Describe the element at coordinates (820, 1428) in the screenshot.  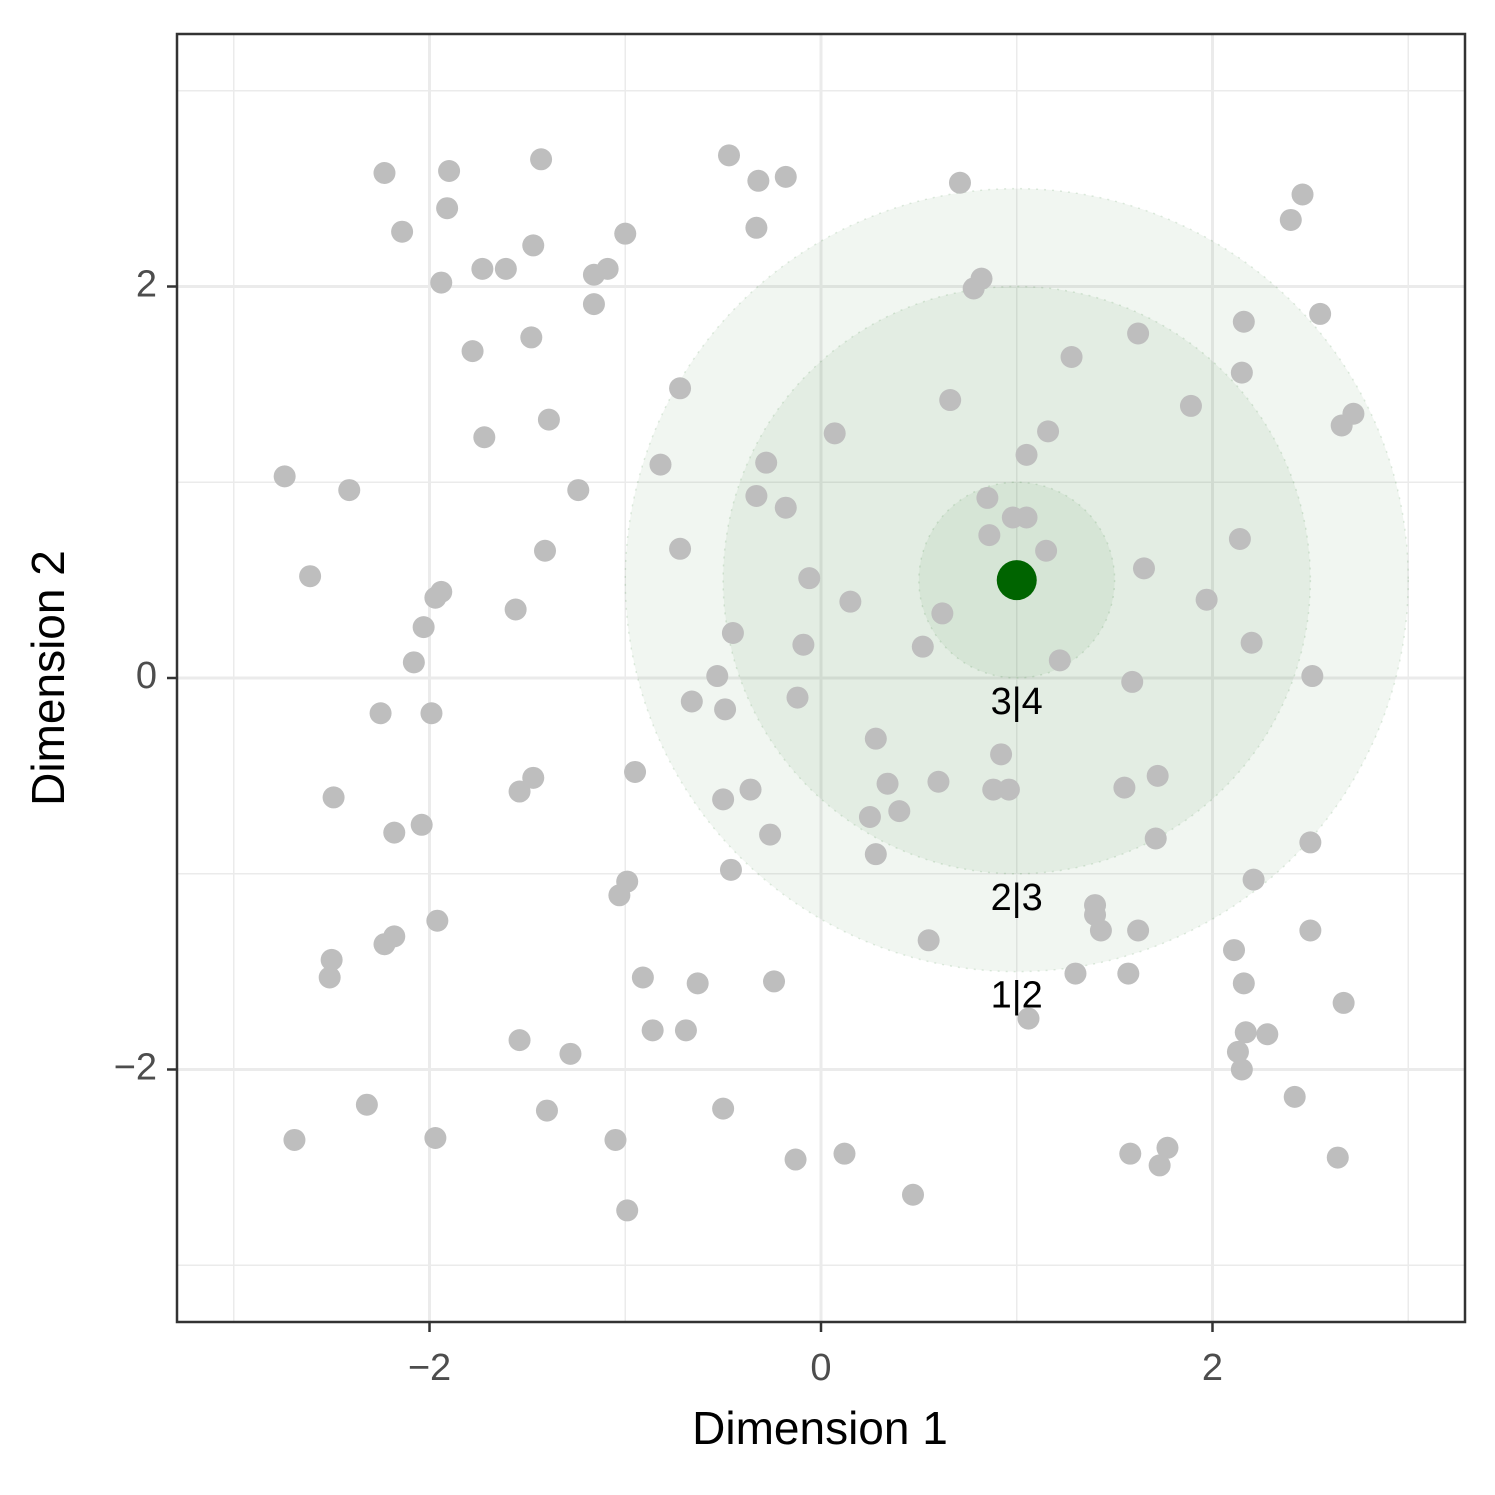
I see `x-axis-title: Dimension 1` at that location.